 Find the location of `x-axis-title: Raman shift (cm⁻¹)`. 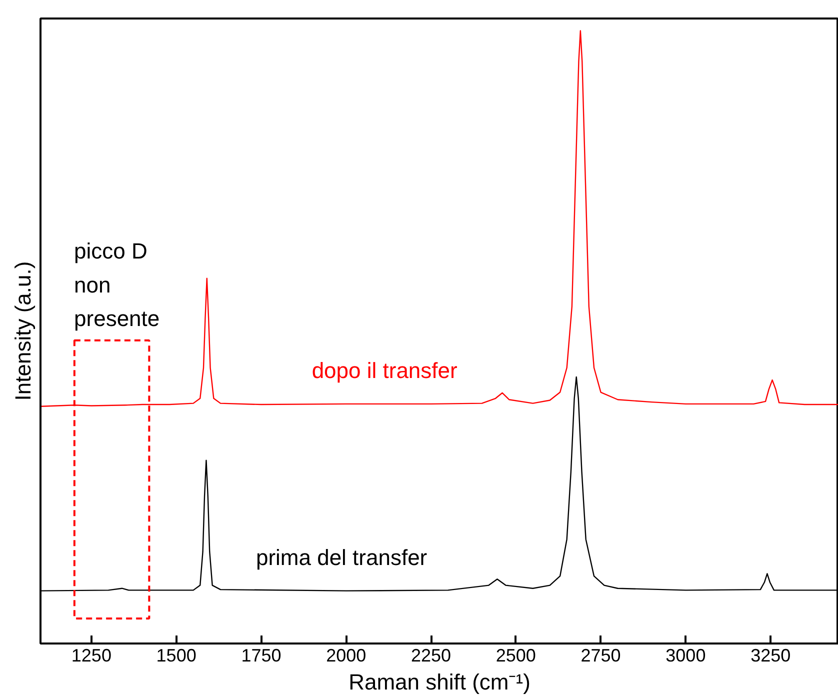

x-axis-title: Raman shift (cm⁻¹) is located at coordinates (439, 682).